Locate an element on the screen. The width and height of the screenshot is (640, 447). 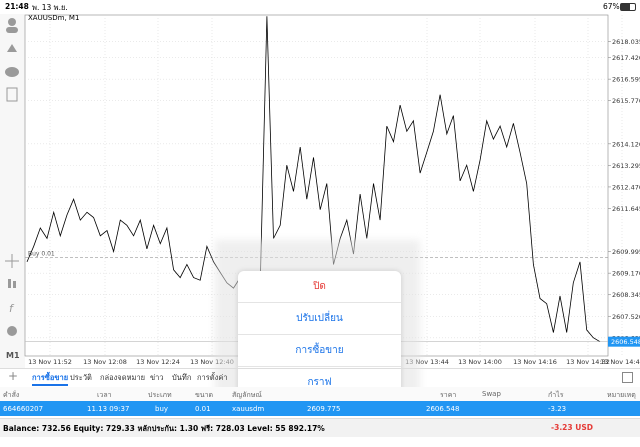
layout-icon is located at coordinates (627, 377).